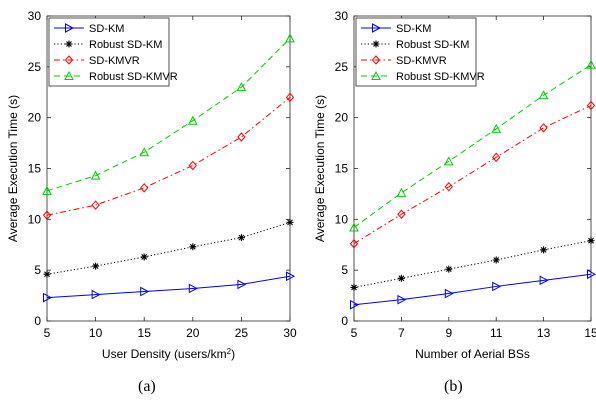 This screenshot has width=596, height=401. What do you see at coordinates (96, 333) in the screenshot?
I see `x-tick-label: 10` at bounding box center [96, 333].